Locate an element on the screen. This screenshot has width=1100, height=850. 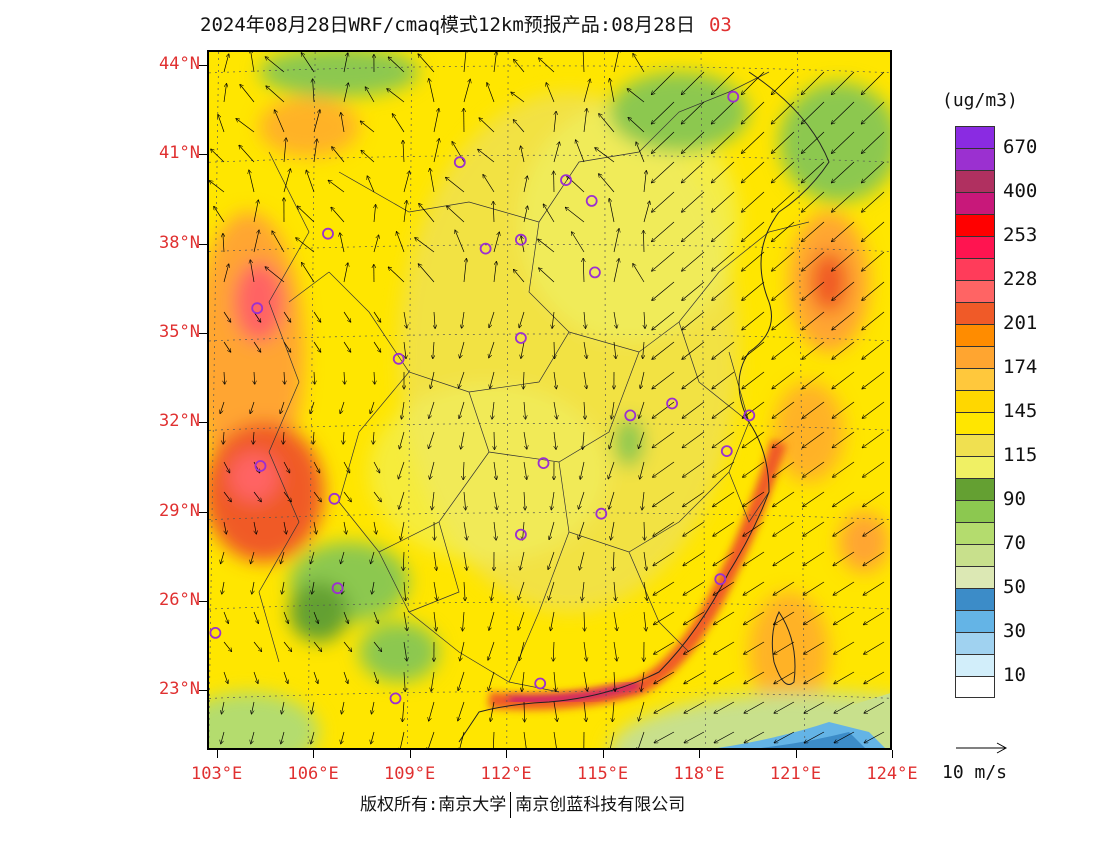
copyright-company: 南京创蓝科技有限公司 is located at coordinates (600, 805).